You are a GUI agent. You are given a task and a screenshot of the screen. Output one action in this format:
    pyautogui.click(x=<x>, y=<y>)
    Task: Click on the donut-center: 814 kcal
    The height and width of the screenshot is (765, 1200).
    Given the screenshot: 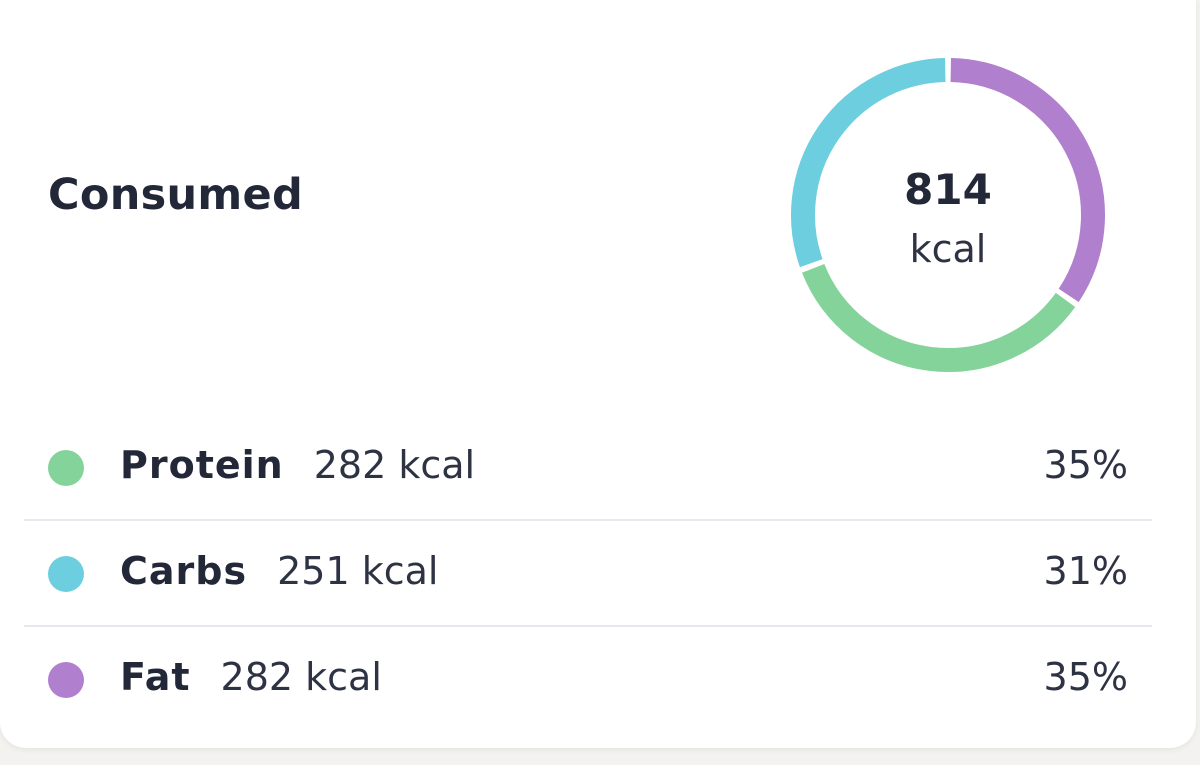 What is the action you would take?
    pyautogui.click(x=948, y=215)
    